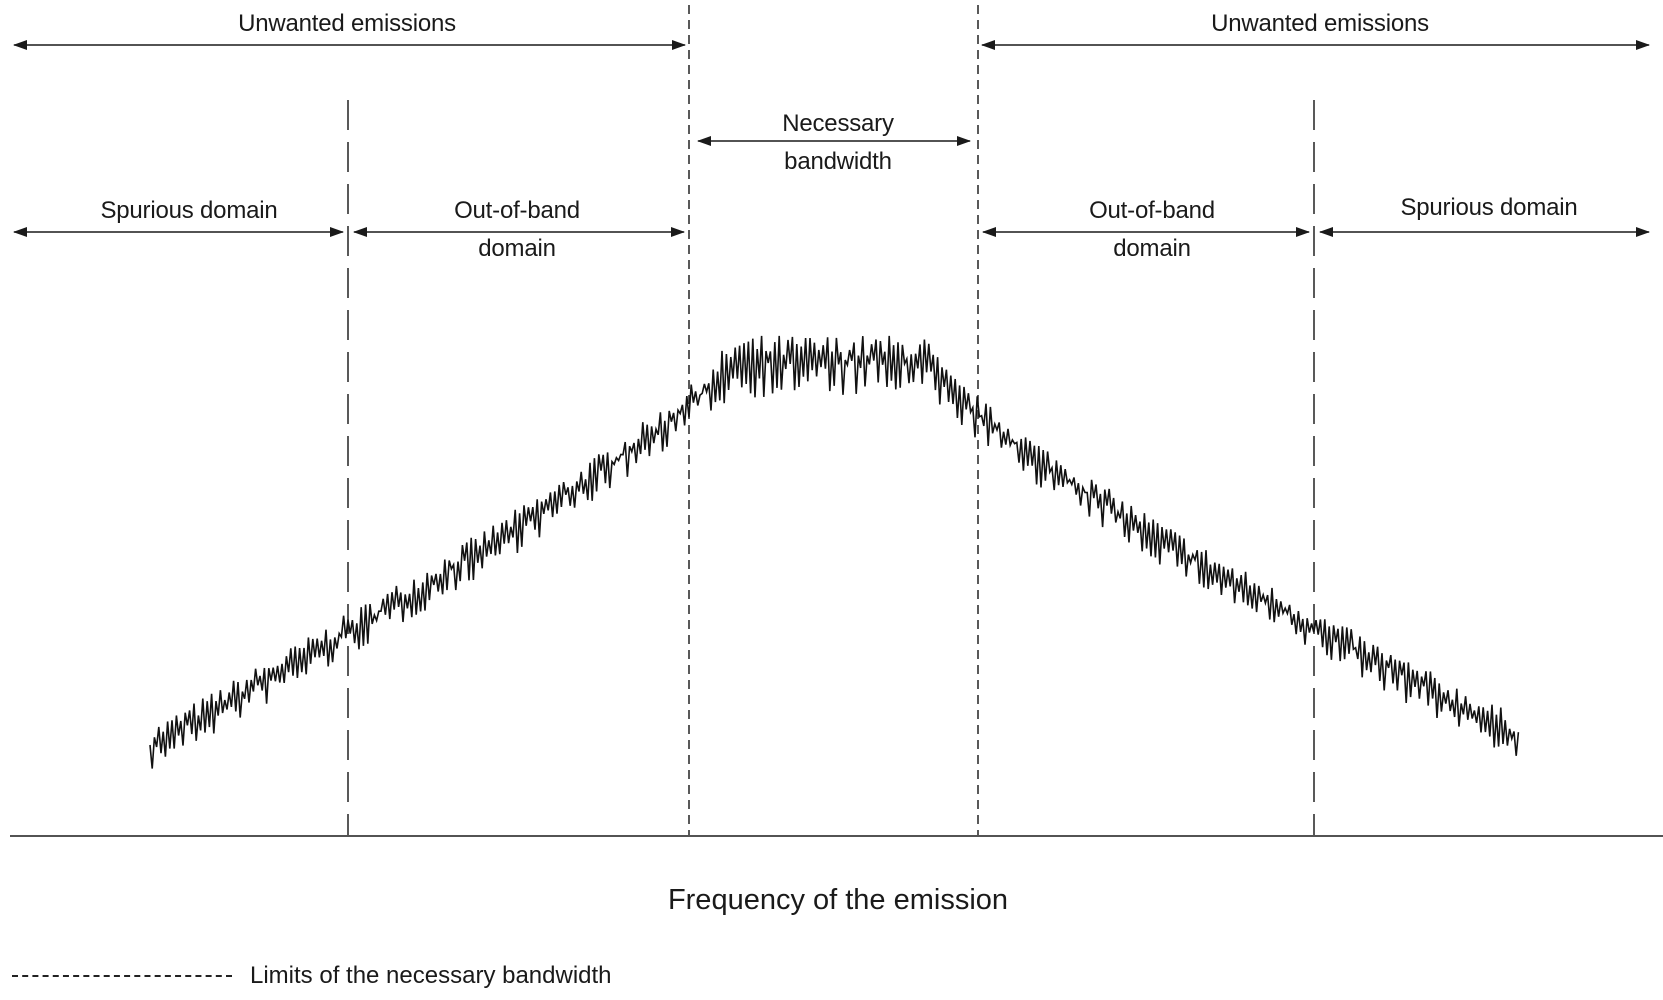  I want to click on legend: Limits of the necessary bandwidth, so click(312, 976).